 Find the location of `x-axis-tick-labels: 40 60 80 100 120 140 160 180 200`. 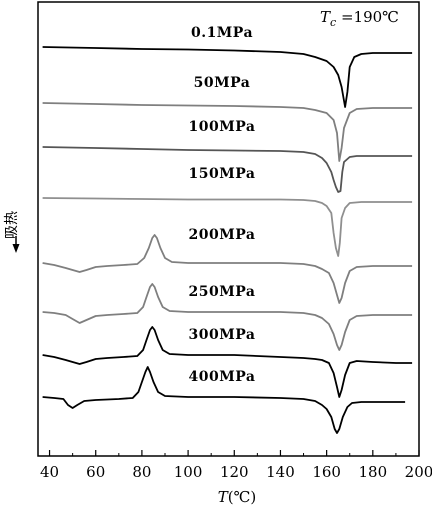

x-axis-tick-labels: 40 60 80 100 120 140 160 180 200 is located at coordinates (236, 472).